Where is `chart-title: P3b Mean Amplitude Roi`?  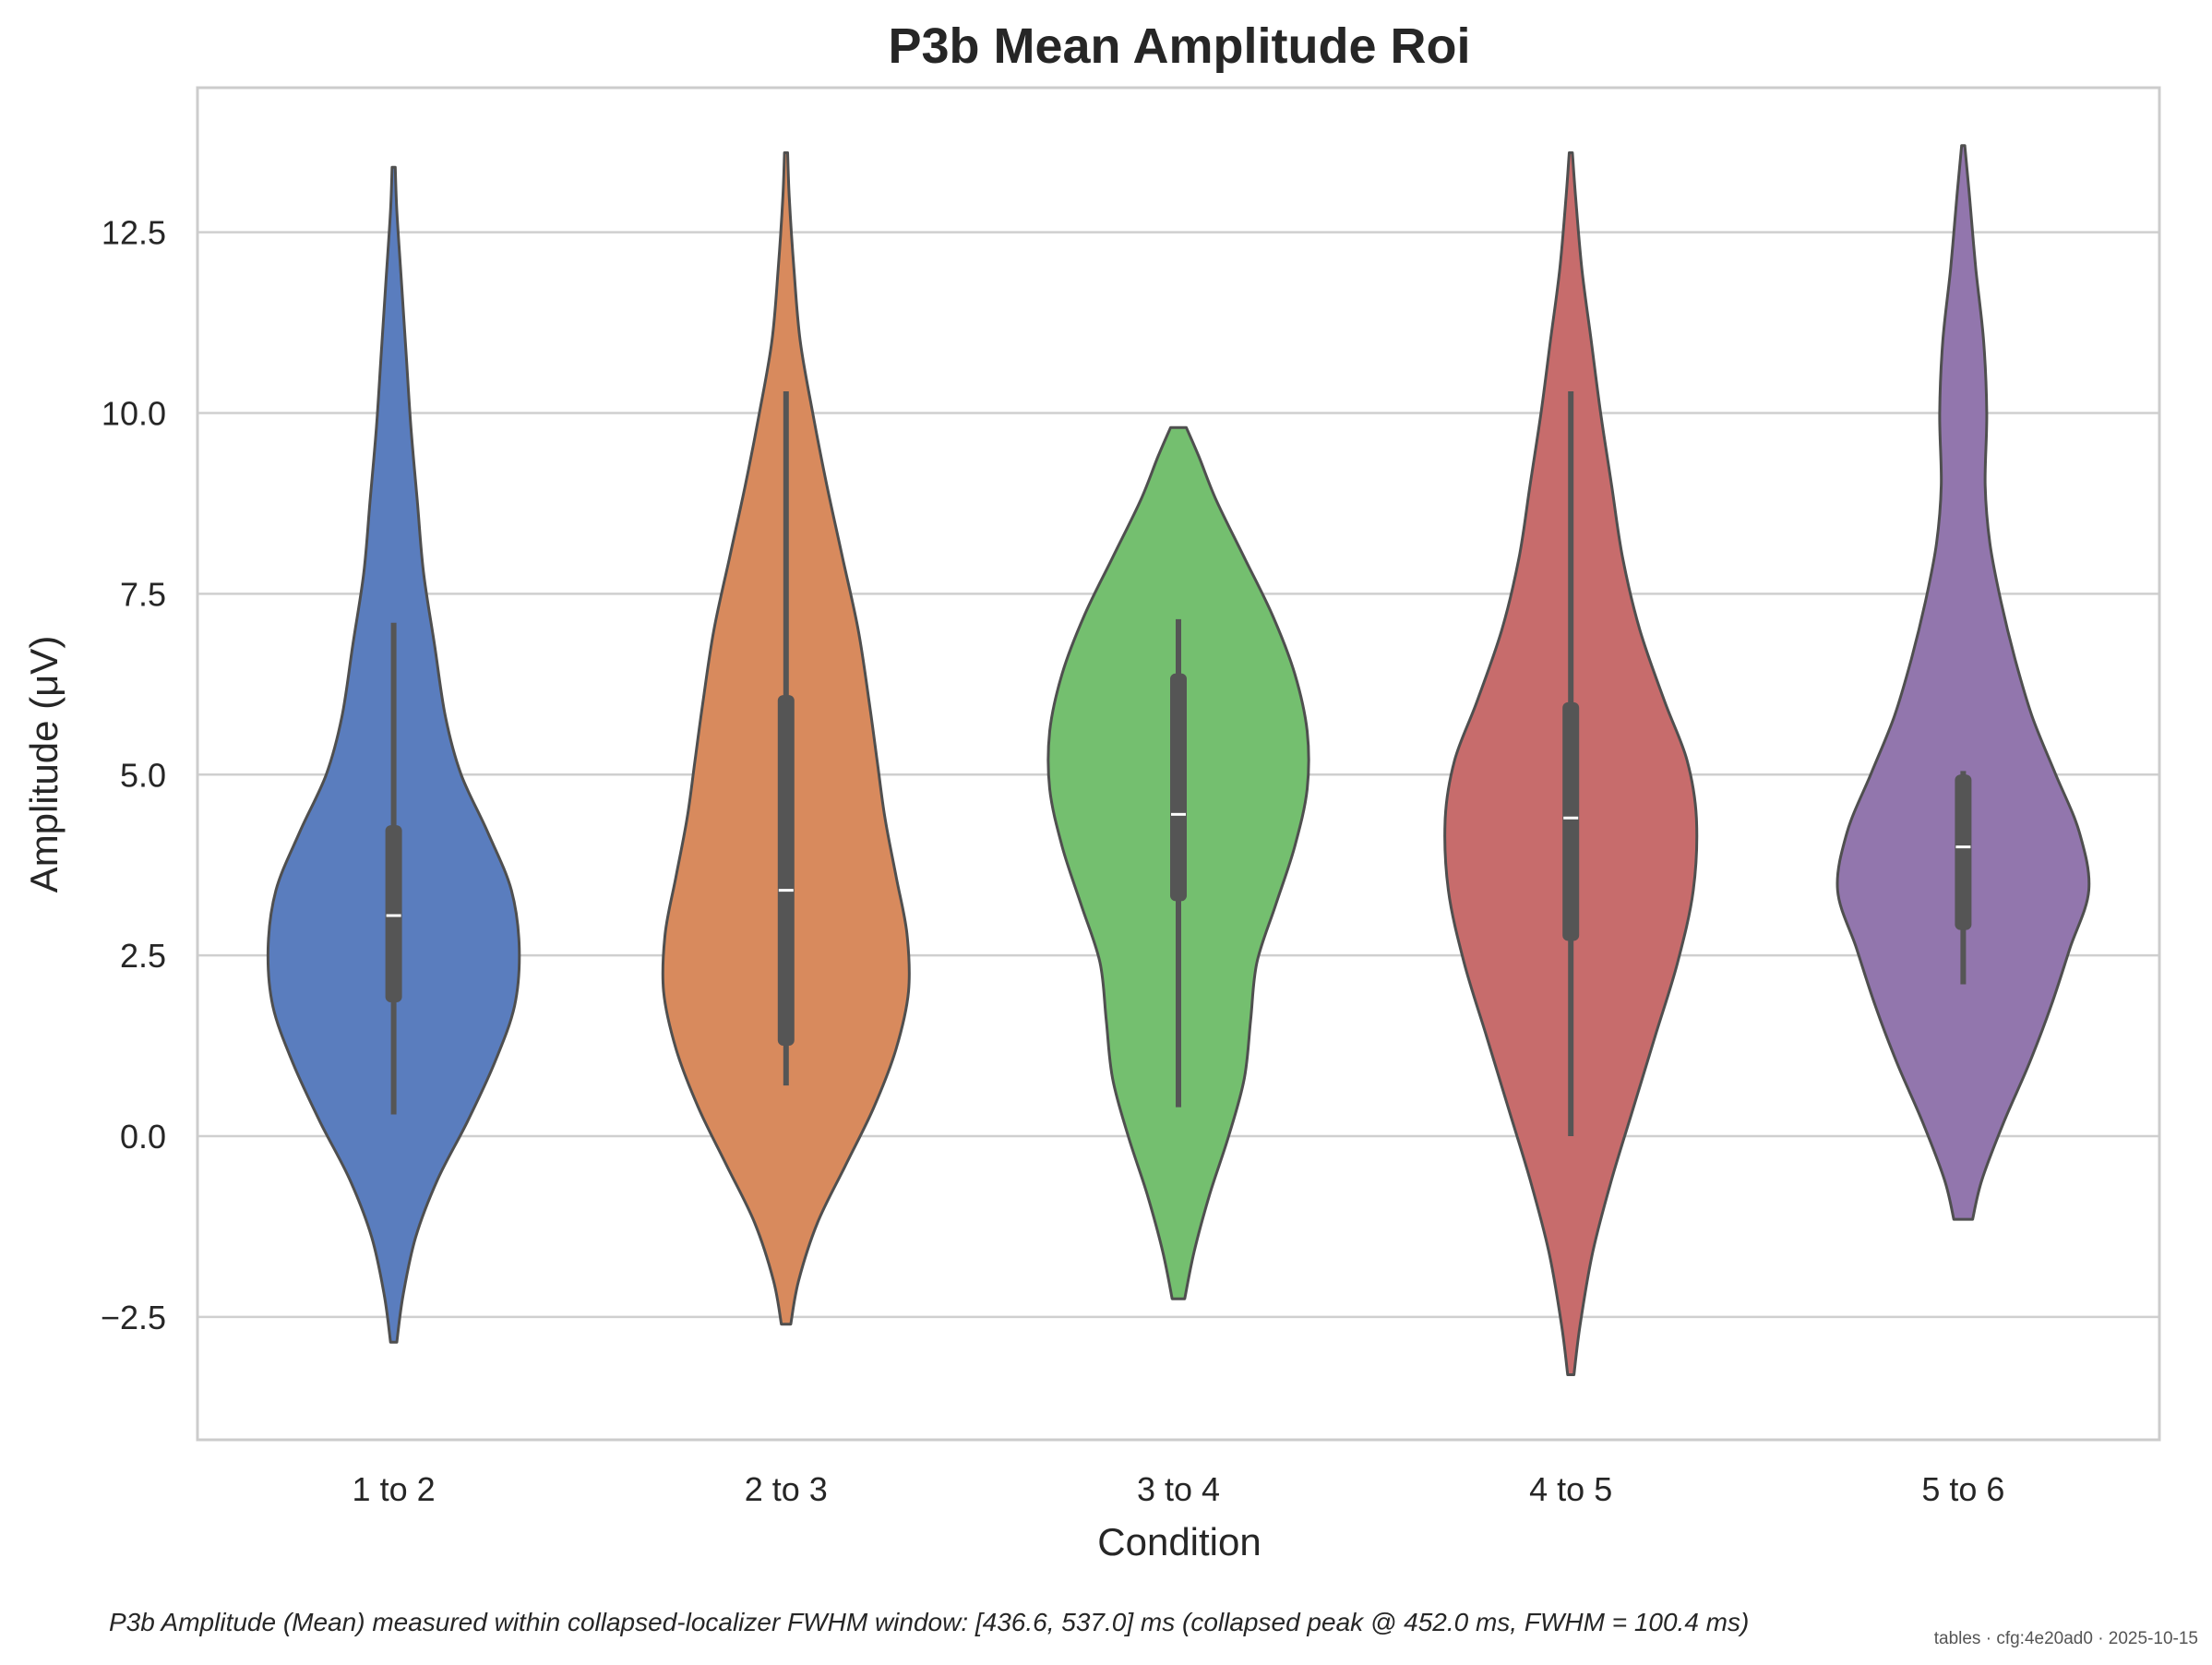 chart-title: P3b Mean Amplitude Roi is located at coordinates (1179, 46).